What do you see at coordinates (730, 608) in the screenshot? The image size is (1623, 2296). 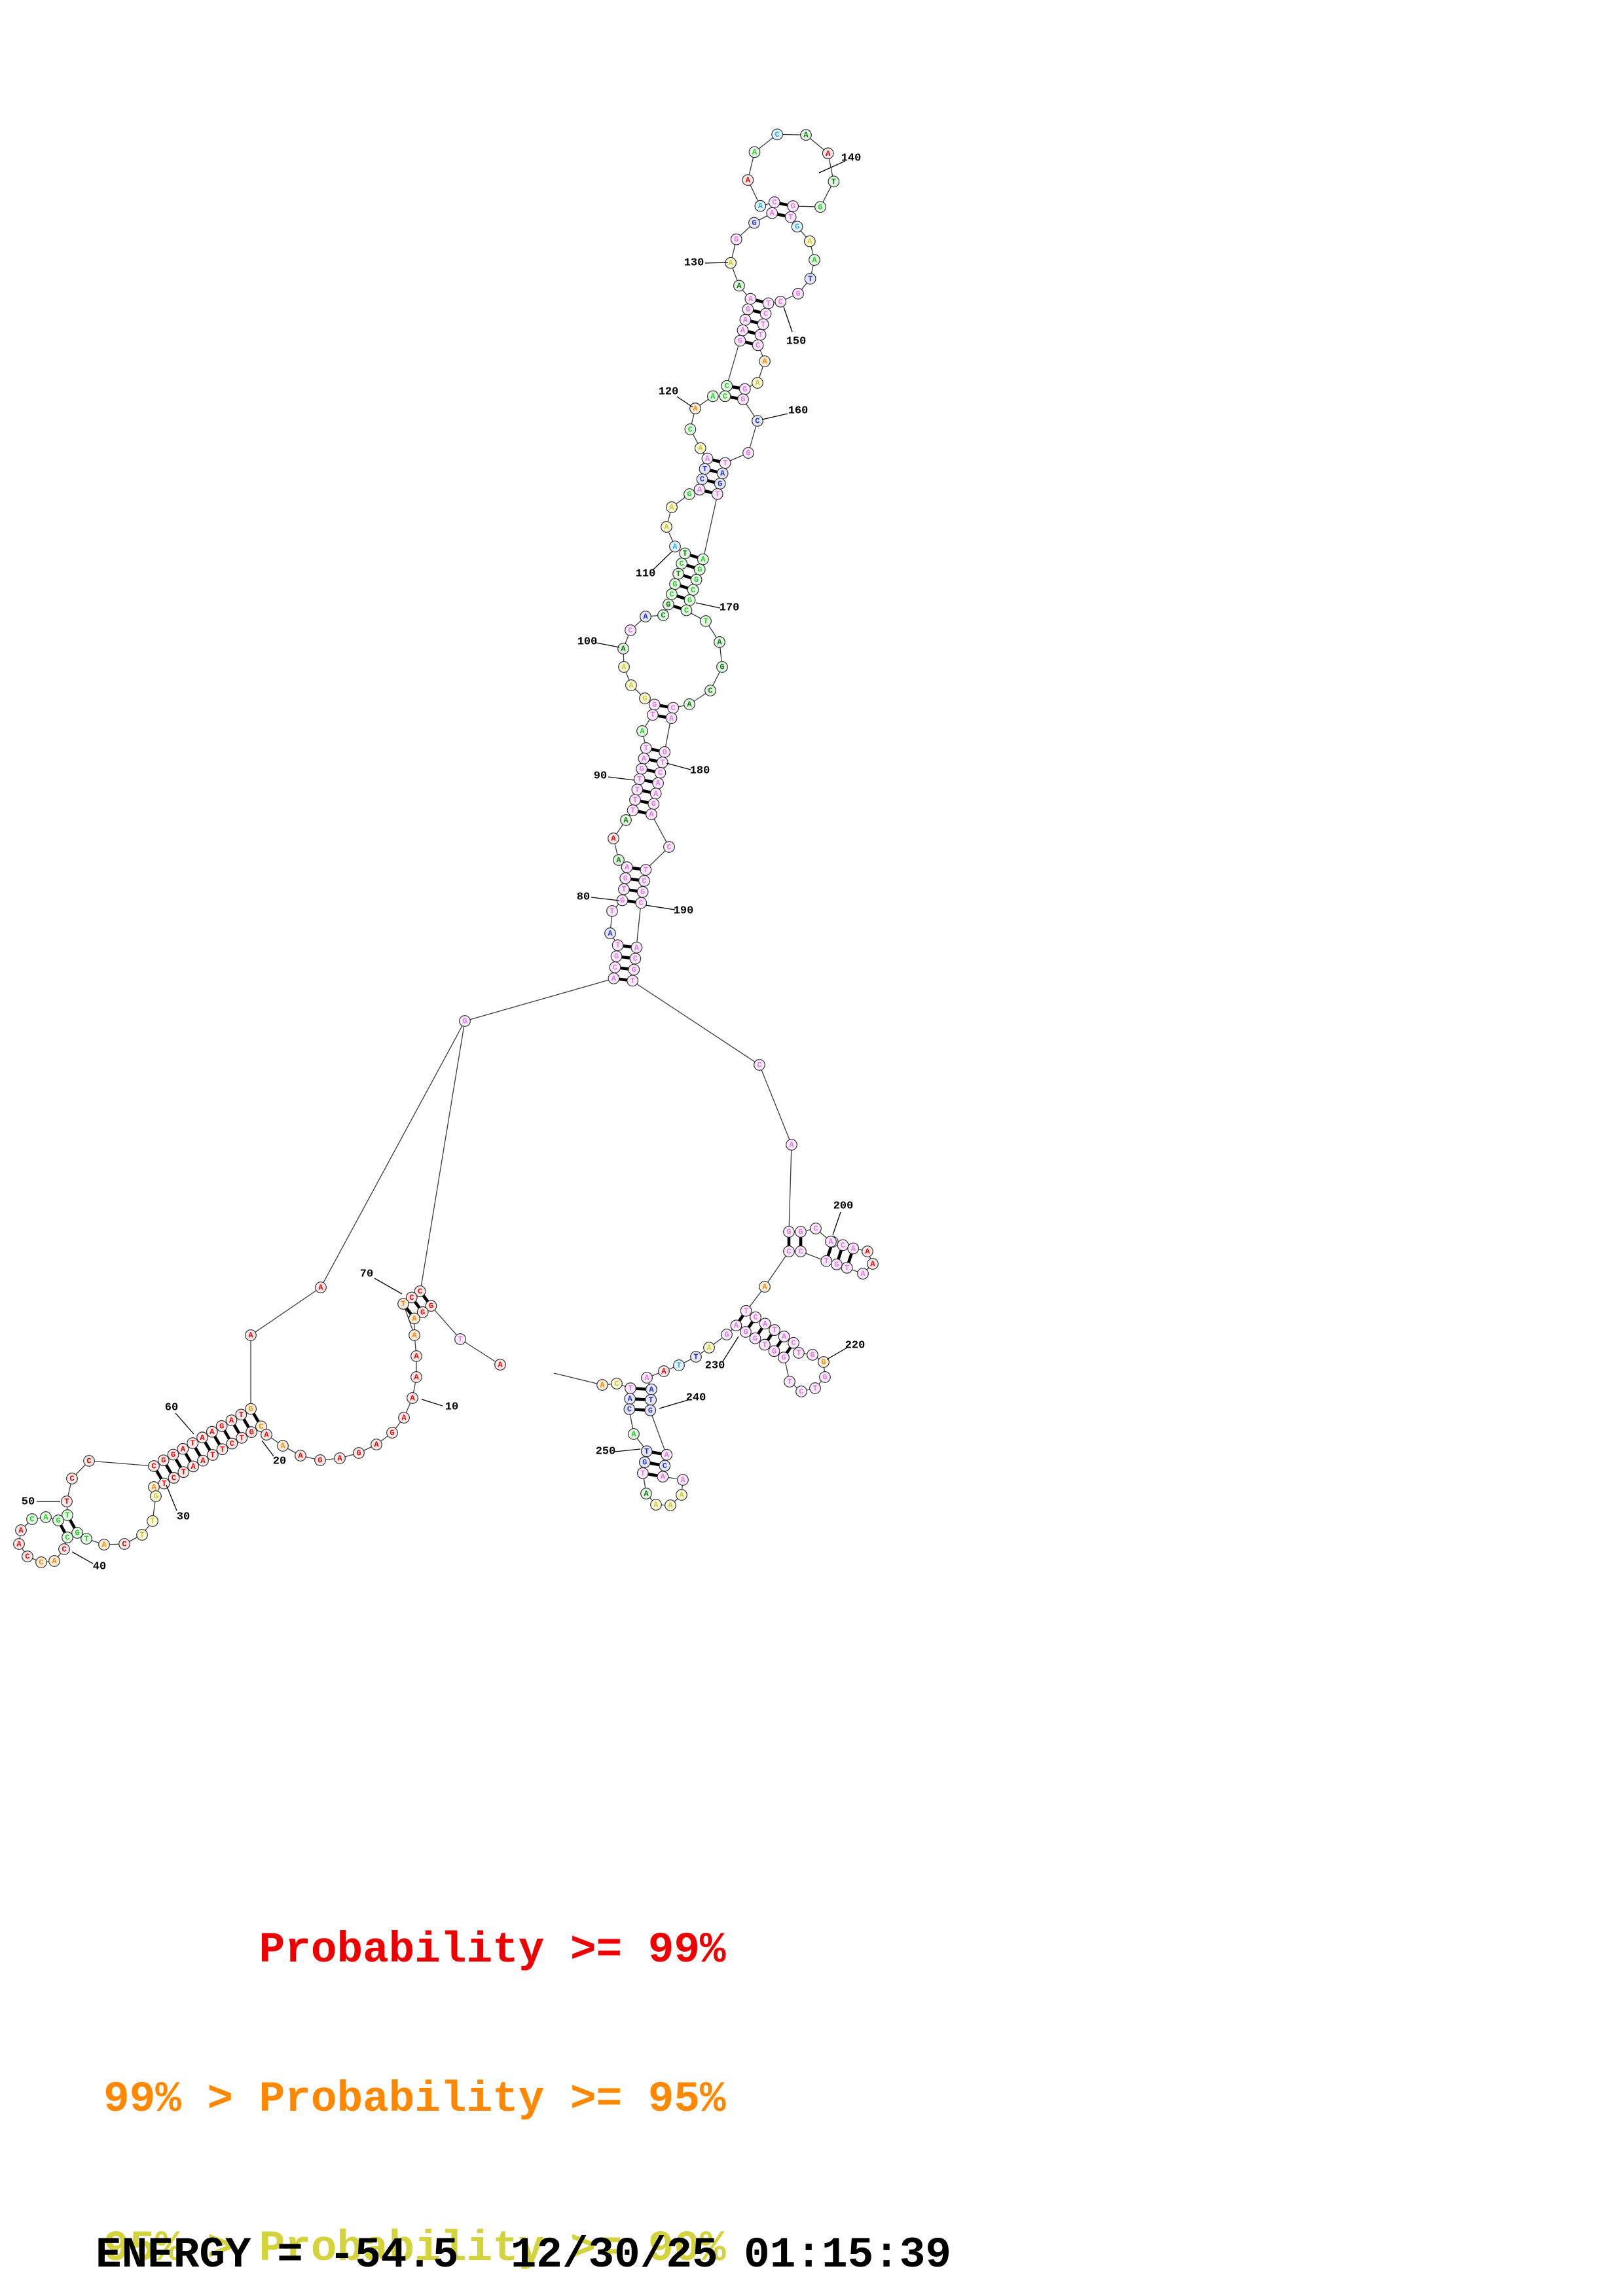 I see `position-label: 170` at bounding box center [730, 608].